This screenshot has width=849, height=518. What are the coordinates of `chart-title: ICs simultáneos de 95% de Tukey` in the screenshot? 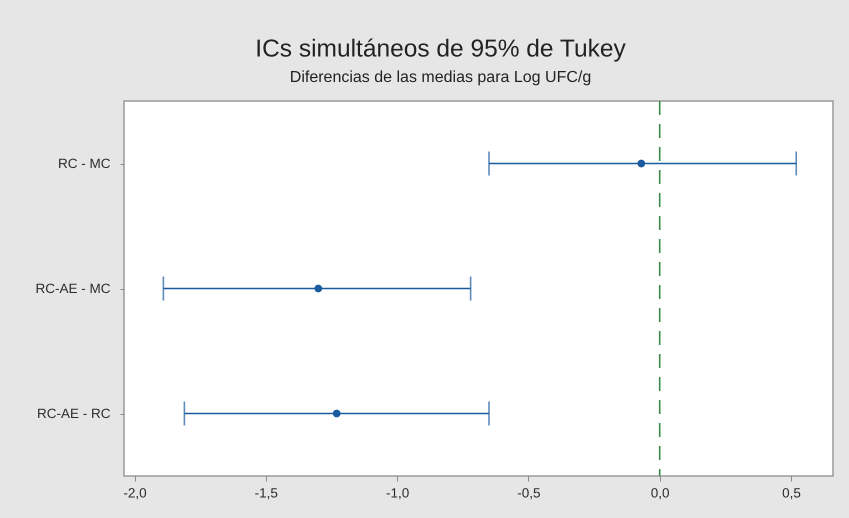 It's located at (440, 49).